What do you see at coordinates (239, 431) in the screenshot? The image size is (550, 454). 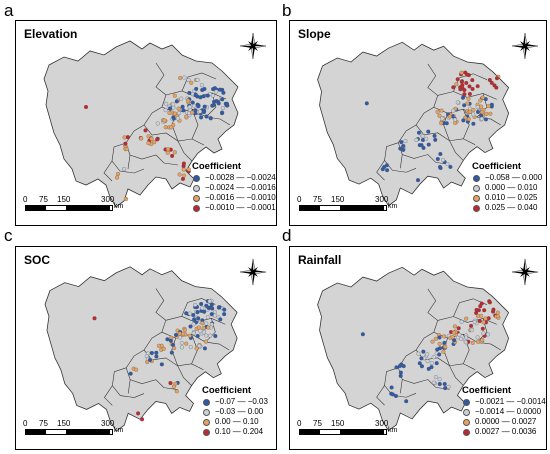 I see `legend-label: 0.10 — 0.204` at bounding box center [239, 431].